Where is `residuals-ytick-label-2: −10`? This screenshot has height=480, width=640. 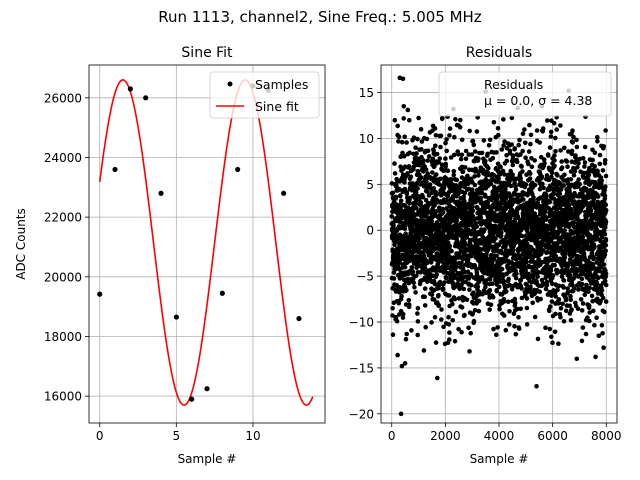 residuals-ytick-label-2: −10 is located at coordinates (361, 323).